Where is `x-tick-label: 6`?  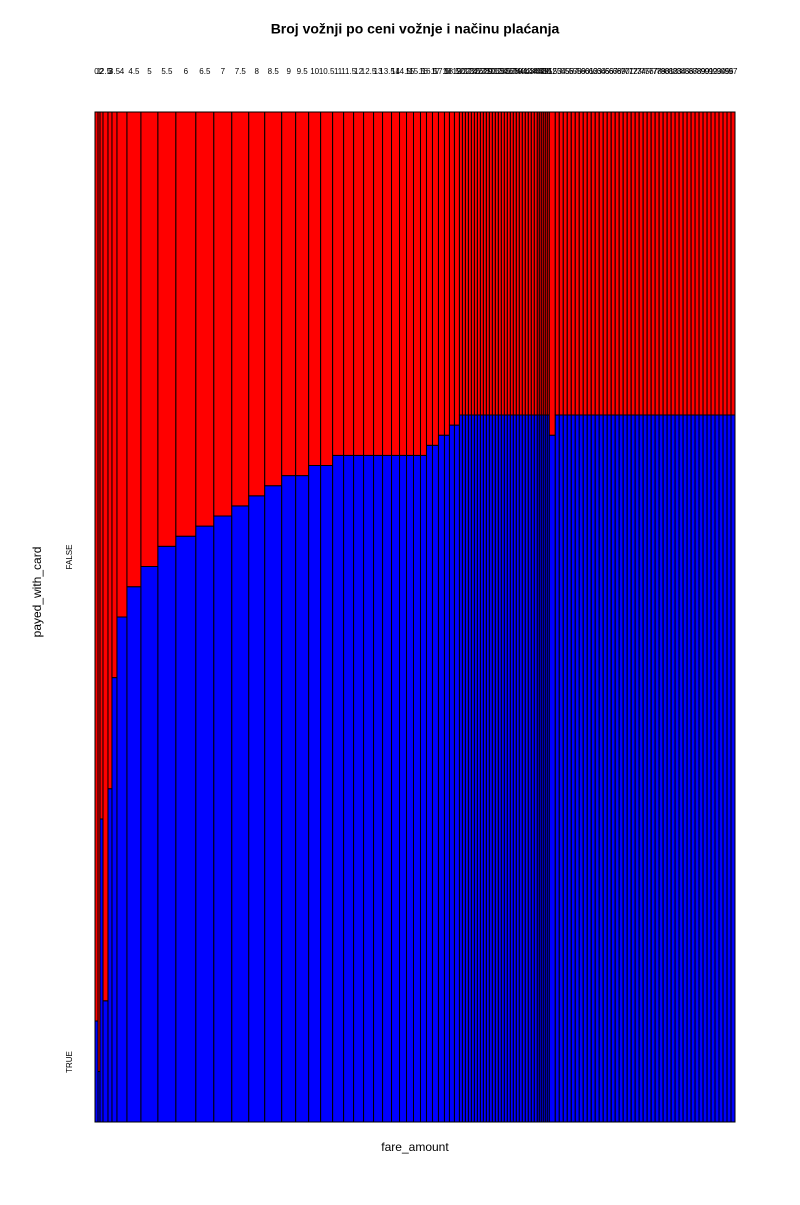 x-tick-label: 6 is located at coordinates (186, 71).